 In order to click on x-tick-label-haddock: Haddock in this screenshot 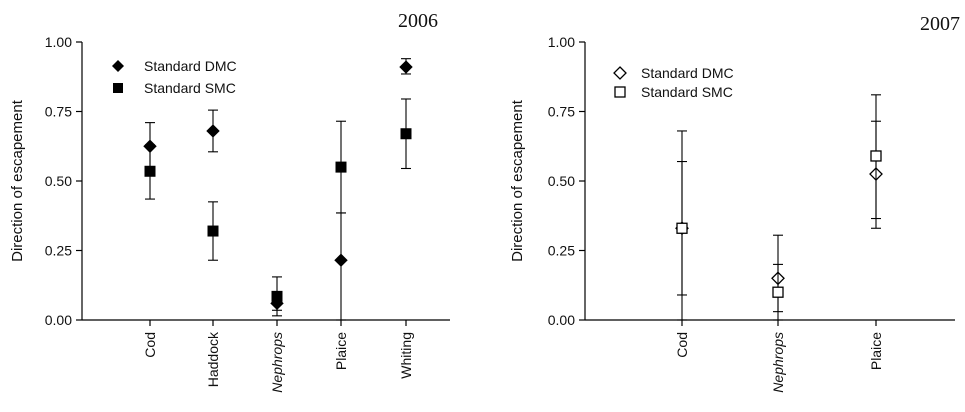, I will do `click(213, 359)`.